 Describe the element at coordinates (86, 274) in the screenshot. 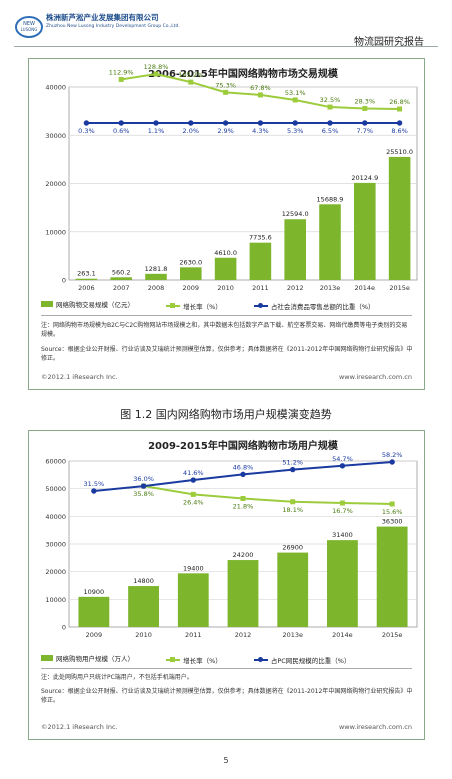

I see `bar-value-label: 263.1` at that location.